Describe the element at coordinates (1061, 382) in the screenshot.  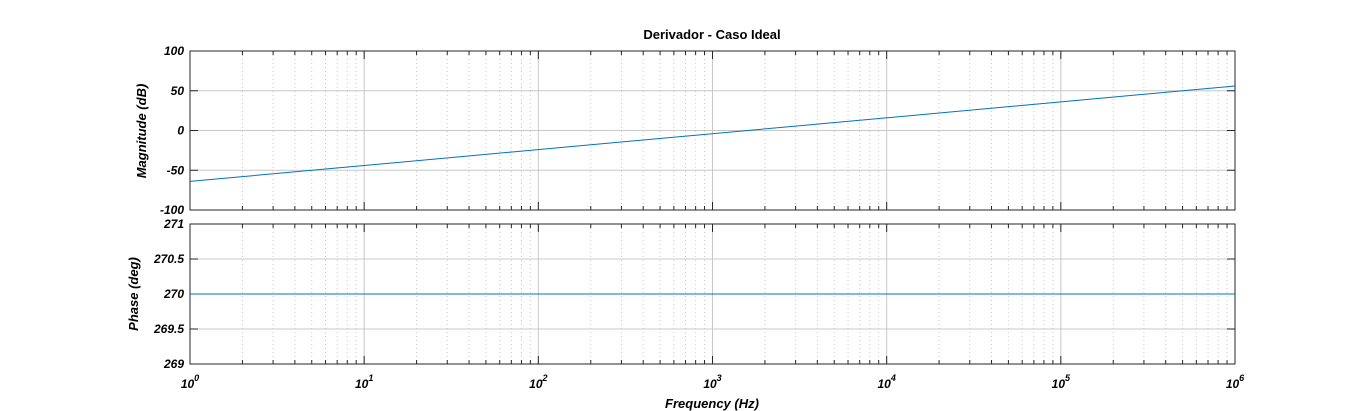
I see `frequency-x-tick-label: 10⁵` at that location.